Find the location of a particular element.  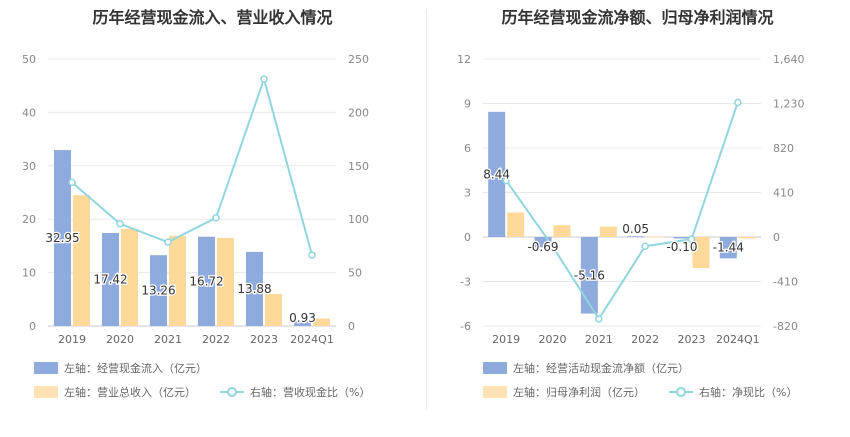

line-series is located at coordinates (192, 165).